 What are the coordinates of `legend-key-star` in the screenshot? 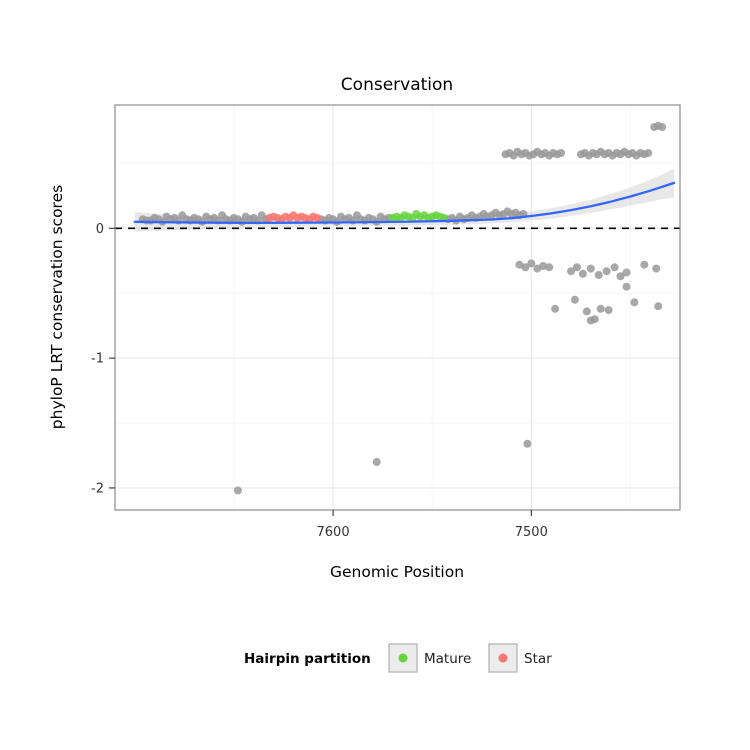 It's located at (503, 658).